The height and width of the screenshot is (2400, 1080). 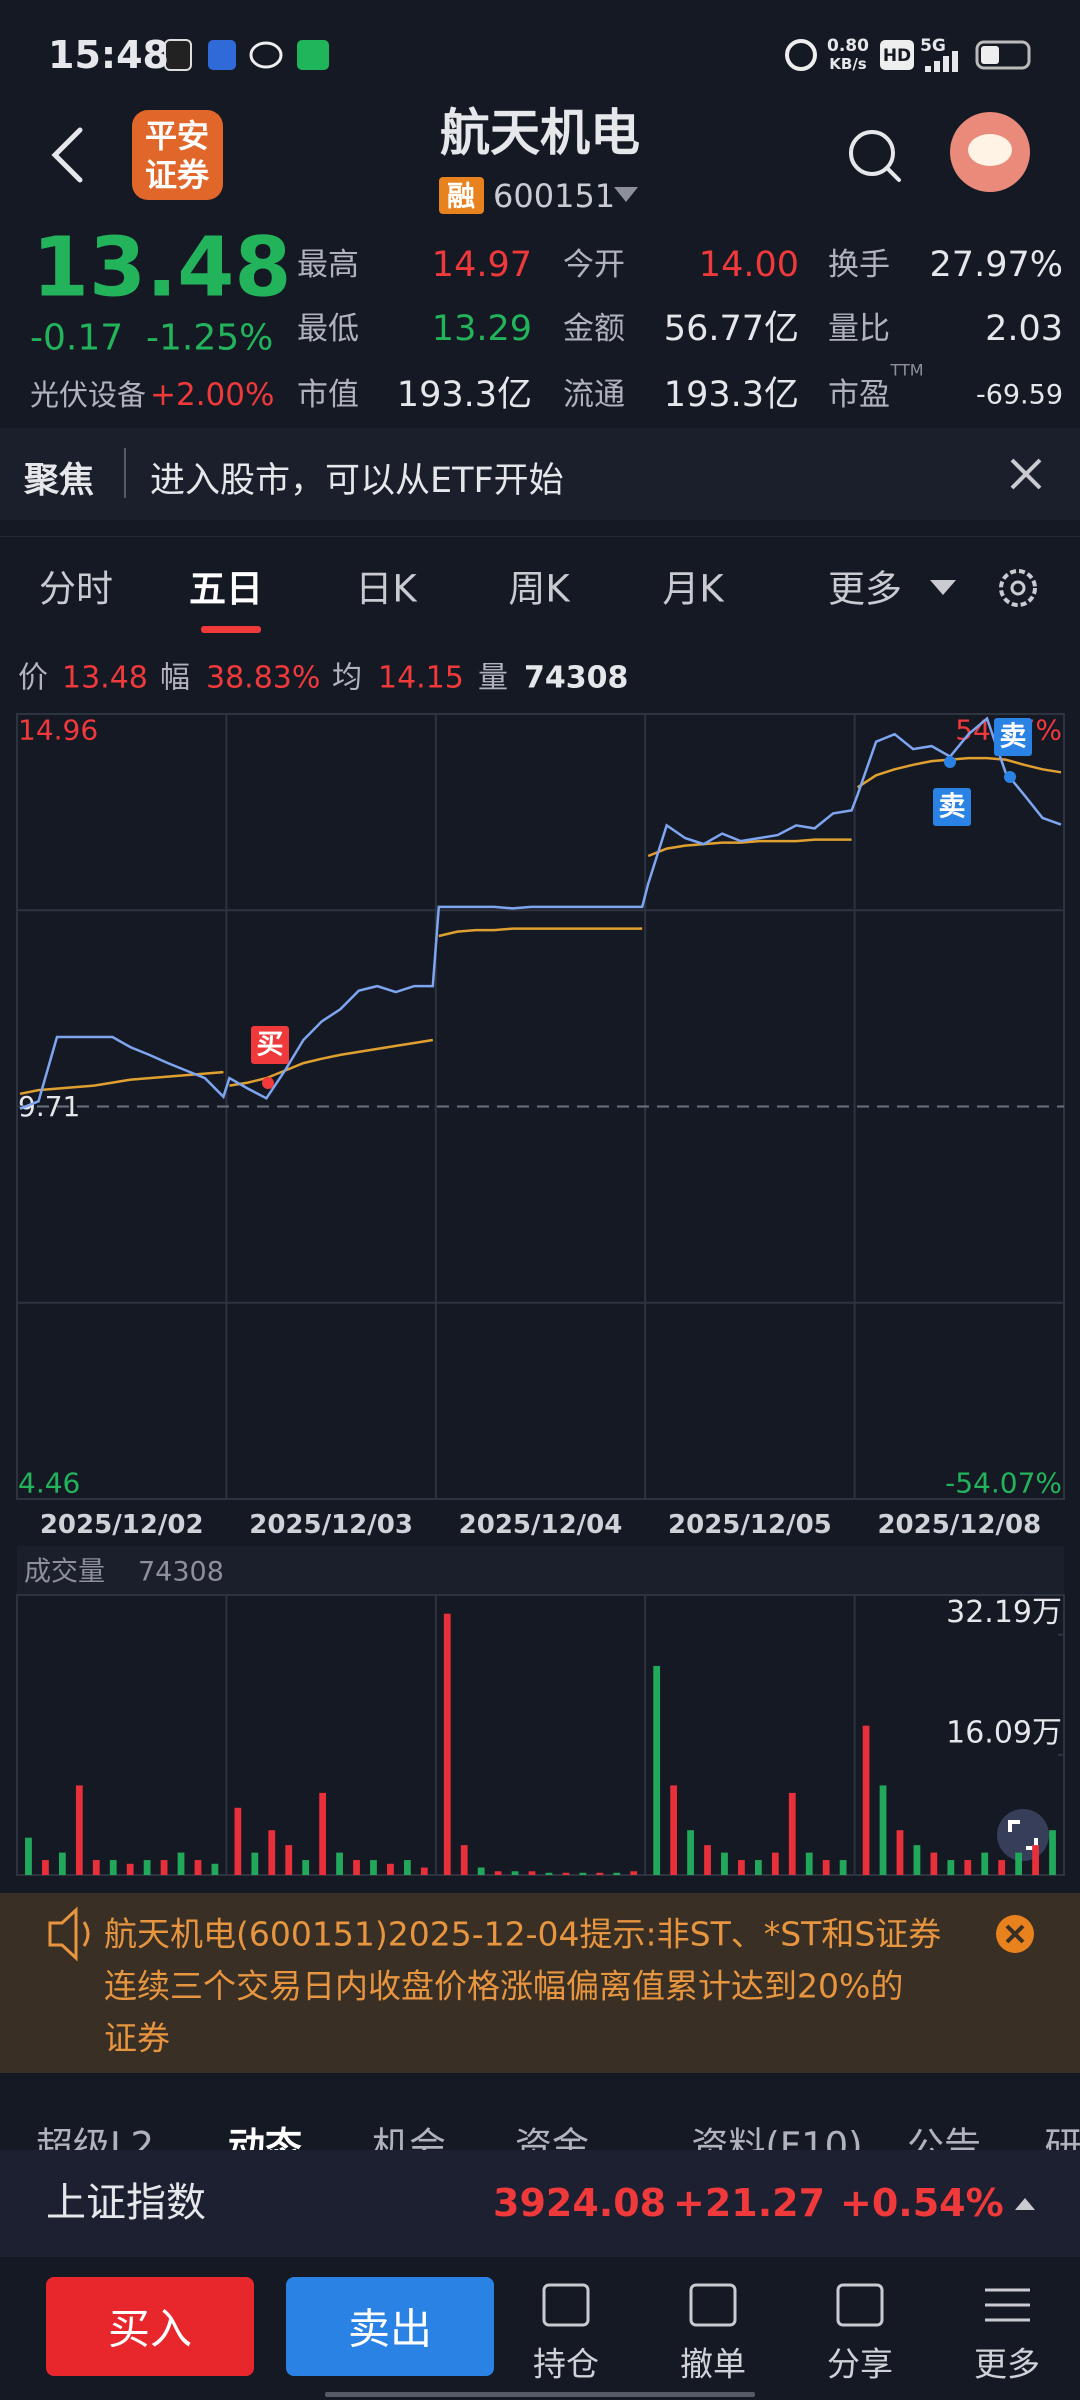 I want to click on buy-button, so click(x=150, y=2326).